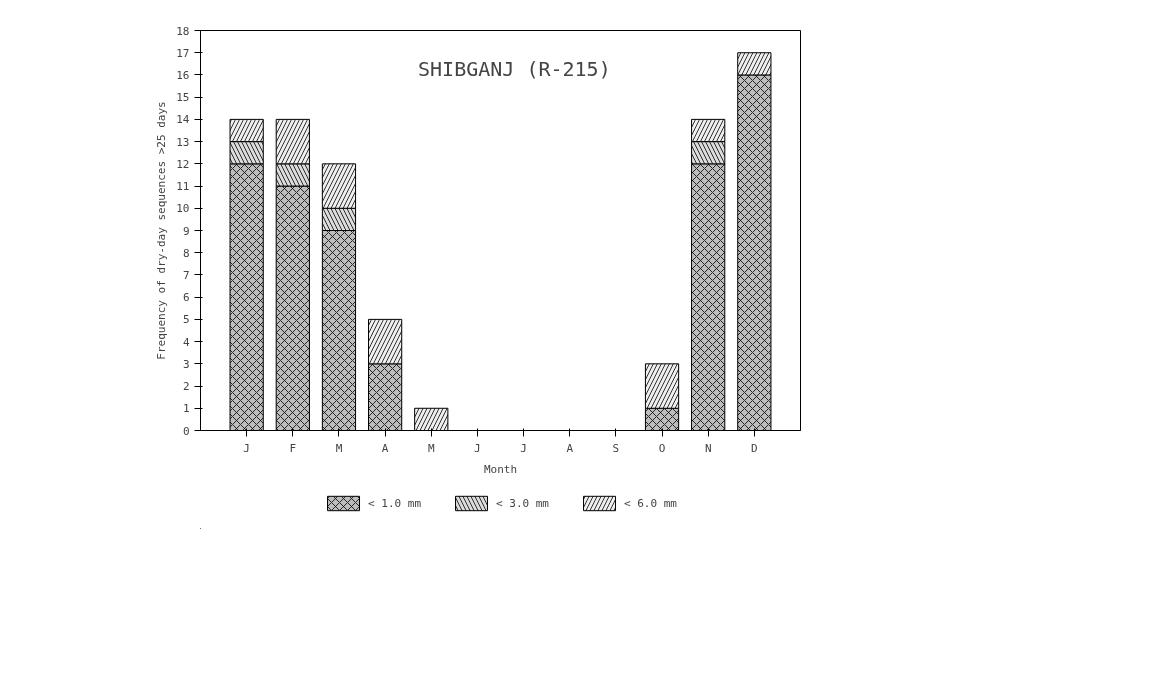 The image size is (1150, 682). Describe the element at coordinates (183, 187) in the screenshot. I see `y-tick-label: 11` at that location.